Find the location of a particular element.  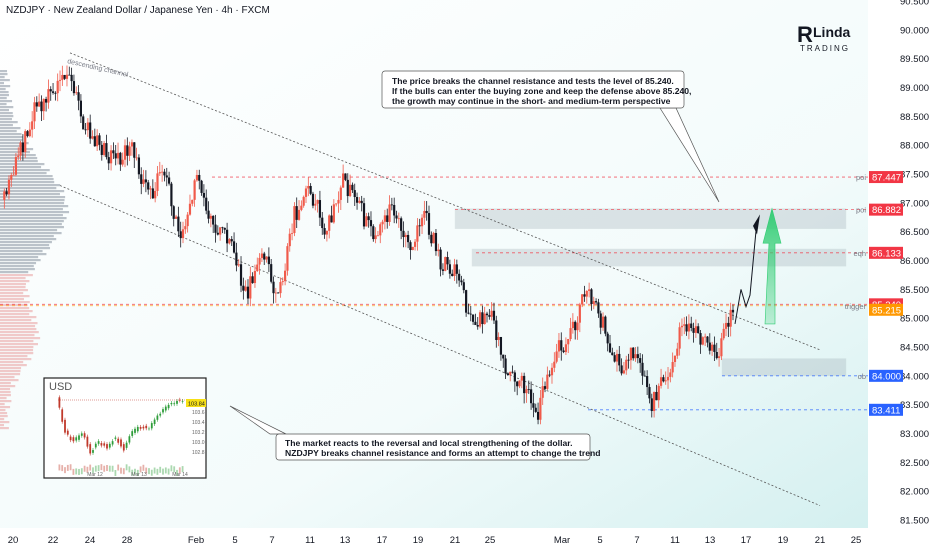

y-tick-label: 83.500 is located at coordinates (914, 405).